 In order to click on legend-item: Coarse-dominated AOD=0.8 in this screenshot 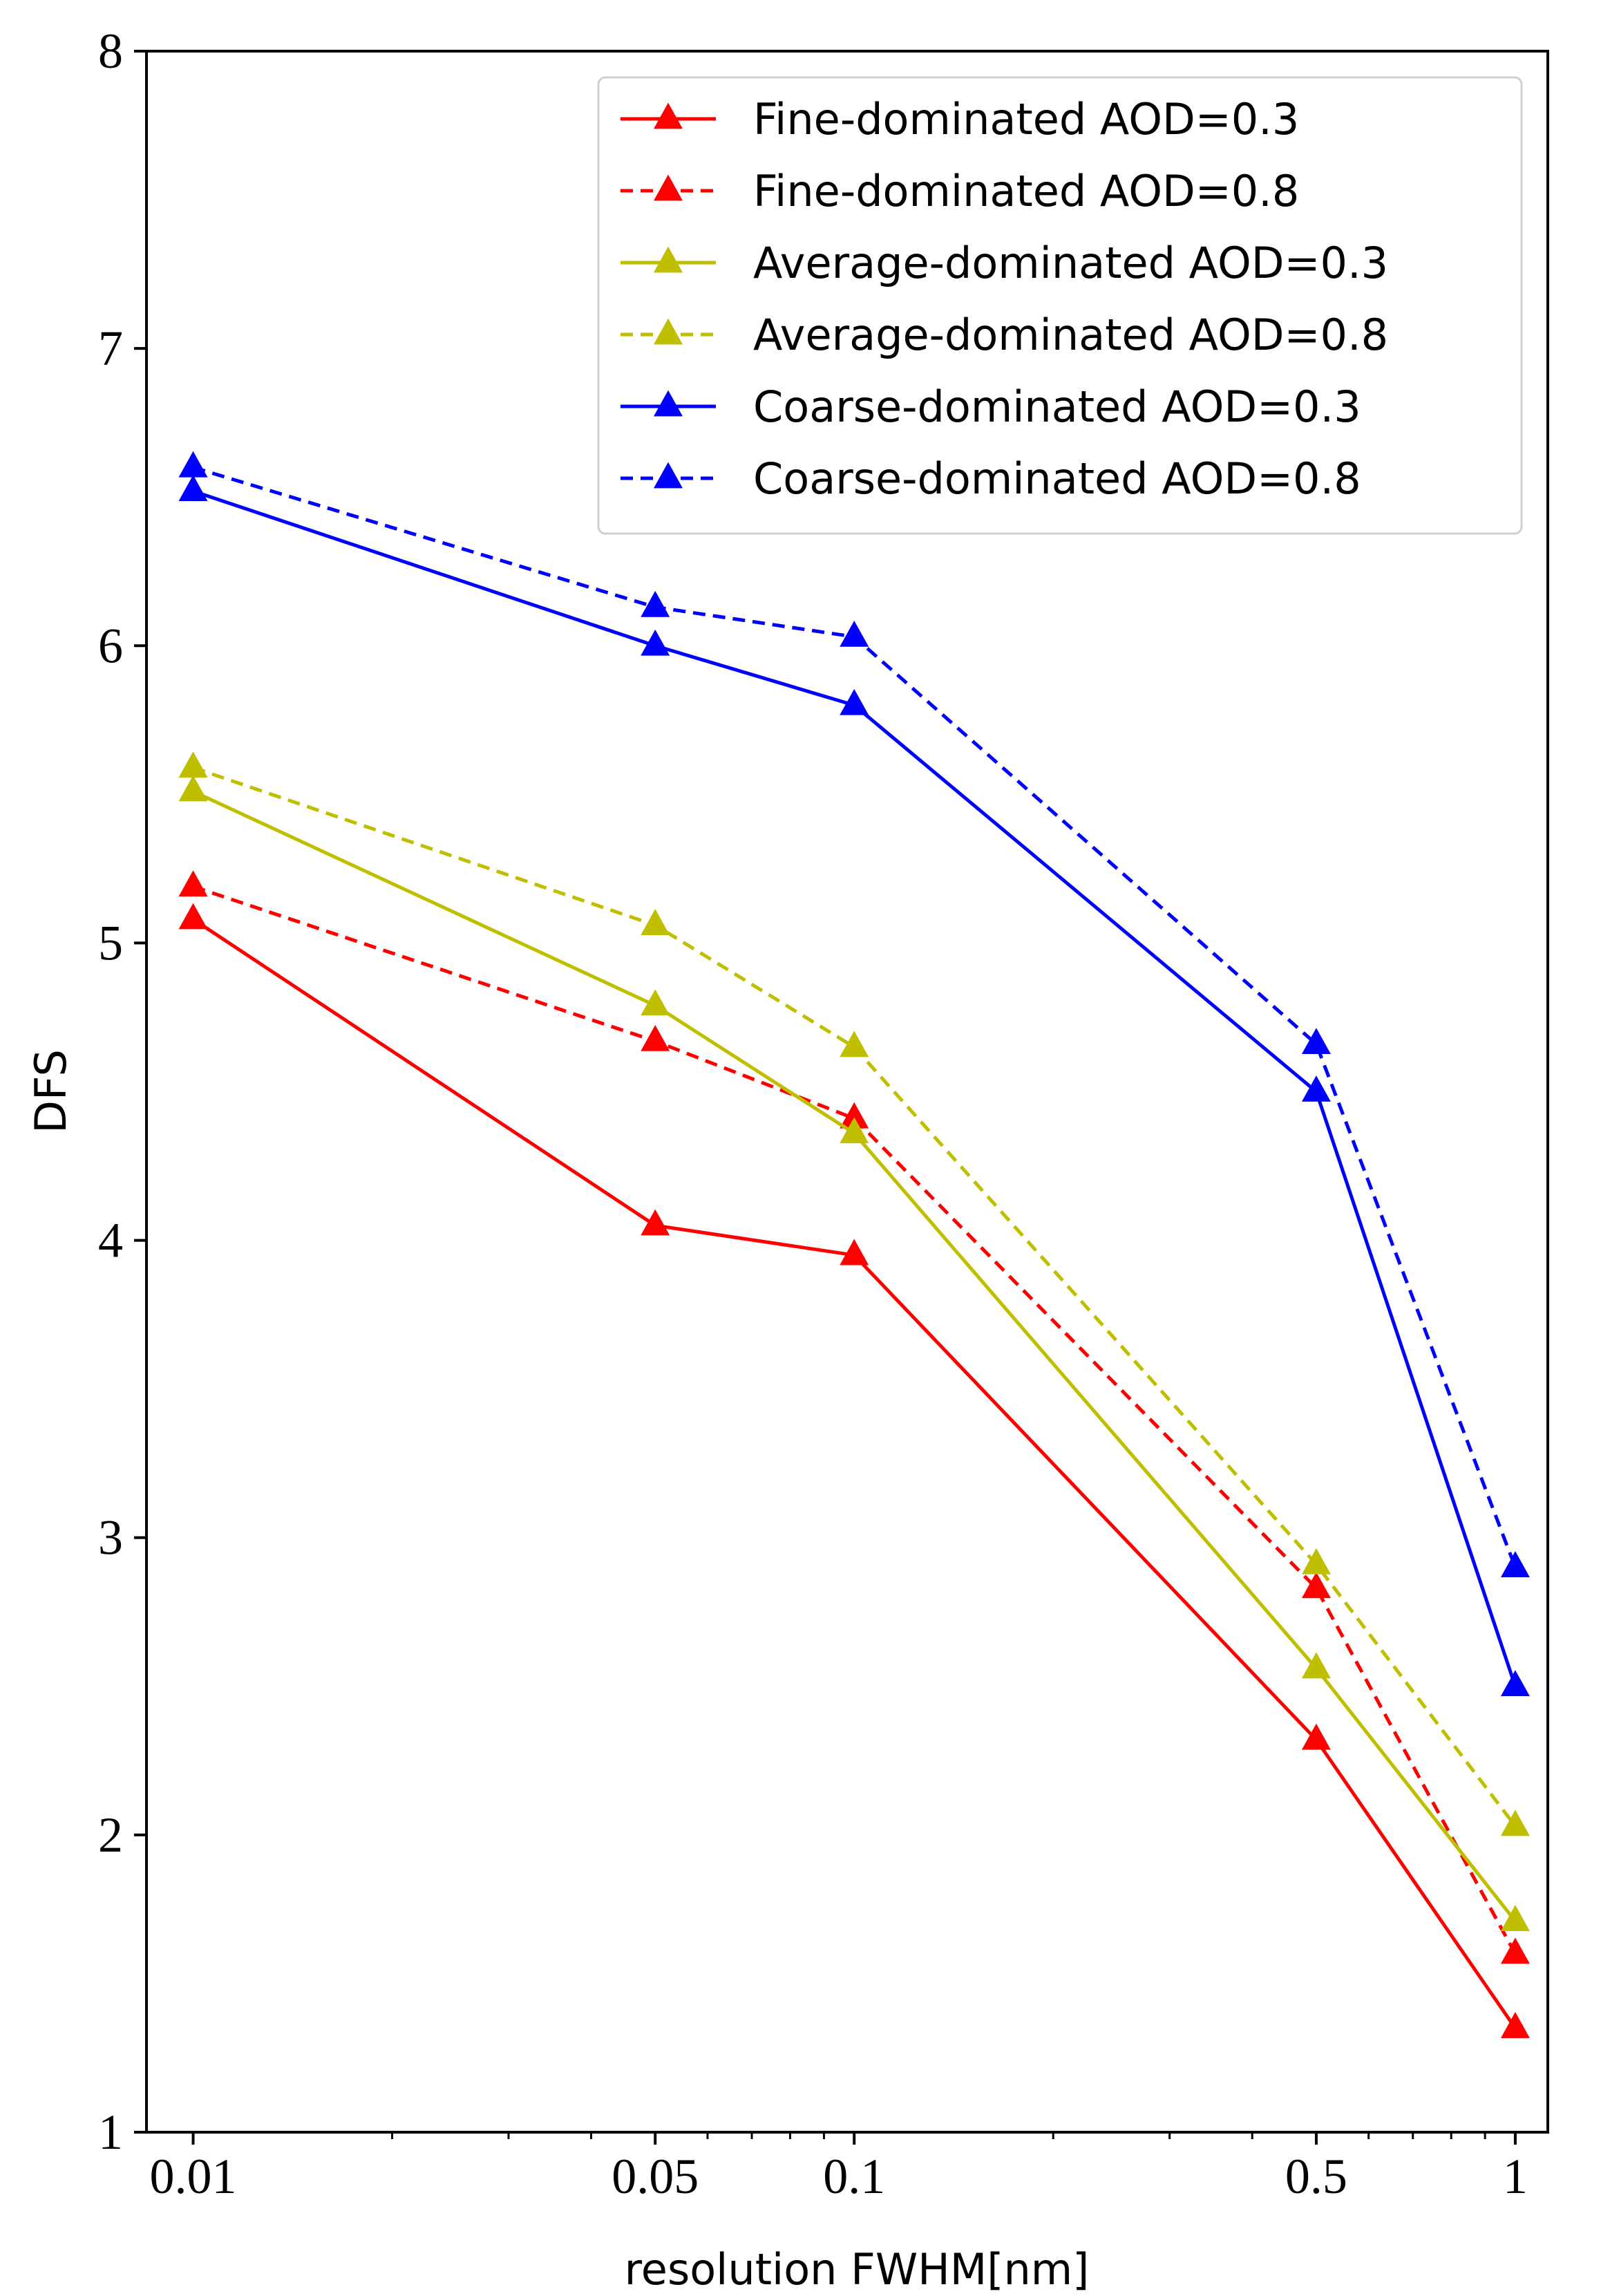, I will do `click(991, 478)`.